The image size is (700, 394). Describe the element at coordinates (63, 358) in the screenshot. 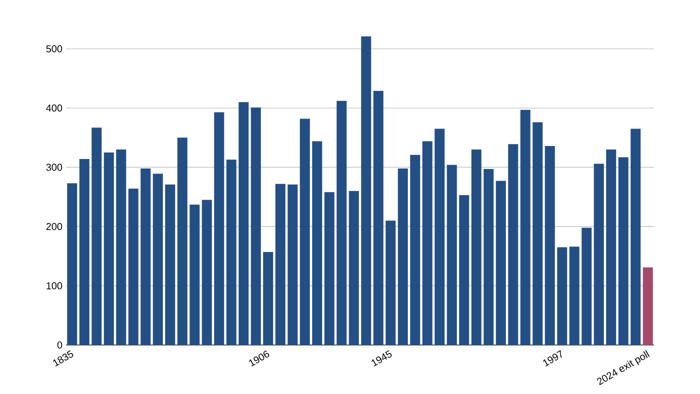

I see `x-tick-label: 1835` at that location.